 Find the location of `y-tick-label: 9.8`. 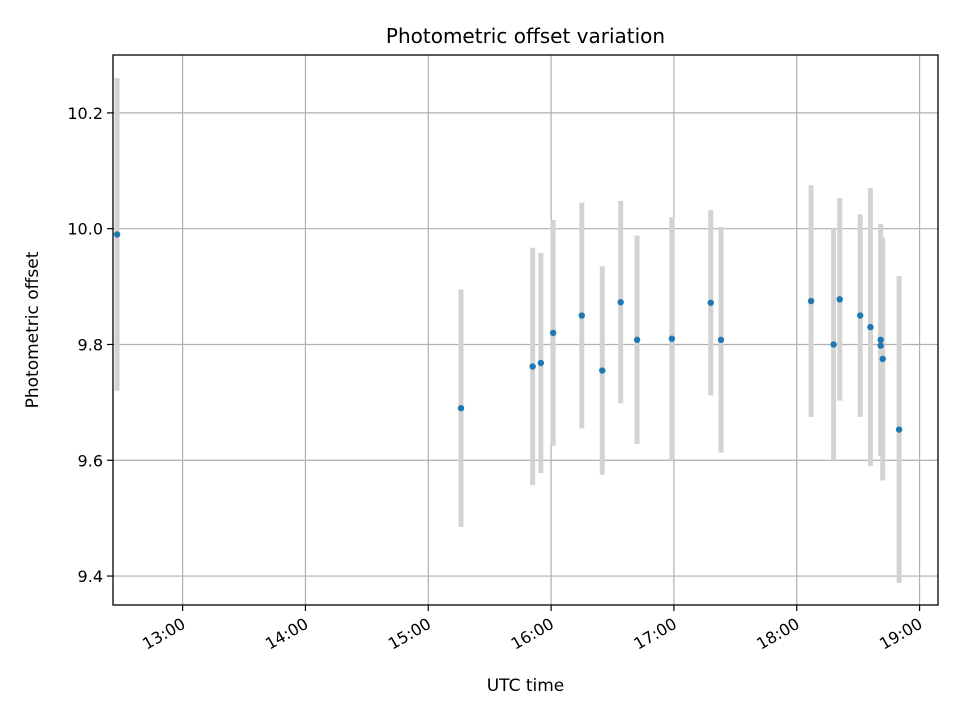

y-tick-label: 9.8 is located at coordinates (90, 344).